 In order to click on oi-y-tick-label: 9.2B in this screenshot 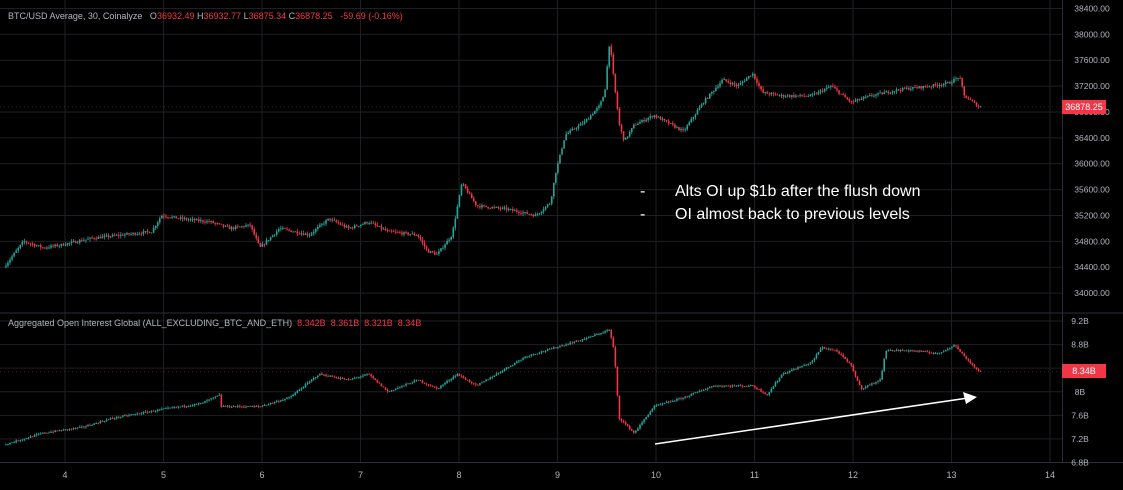, I will do `click(1080, 321)`.